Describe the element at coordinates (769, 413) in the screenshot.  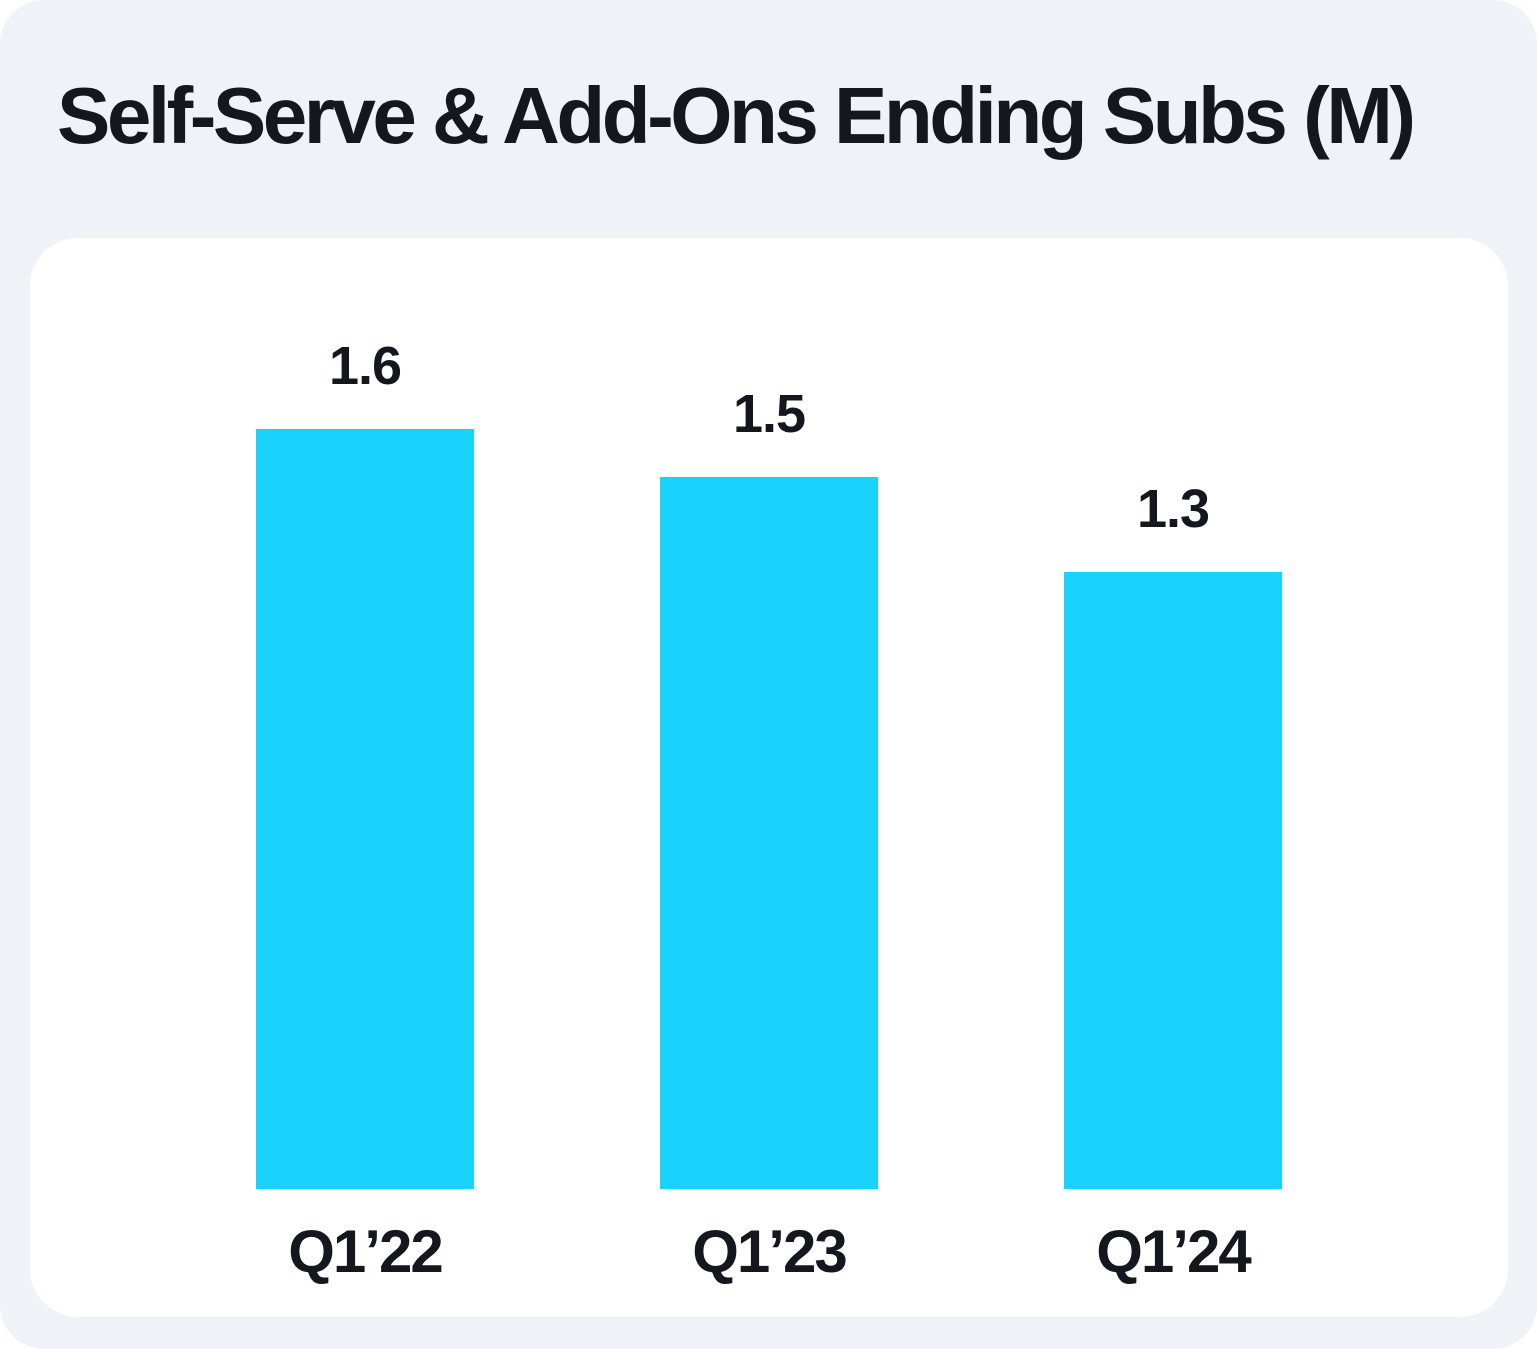
I see `bar-value-label: 1.5` at that location.